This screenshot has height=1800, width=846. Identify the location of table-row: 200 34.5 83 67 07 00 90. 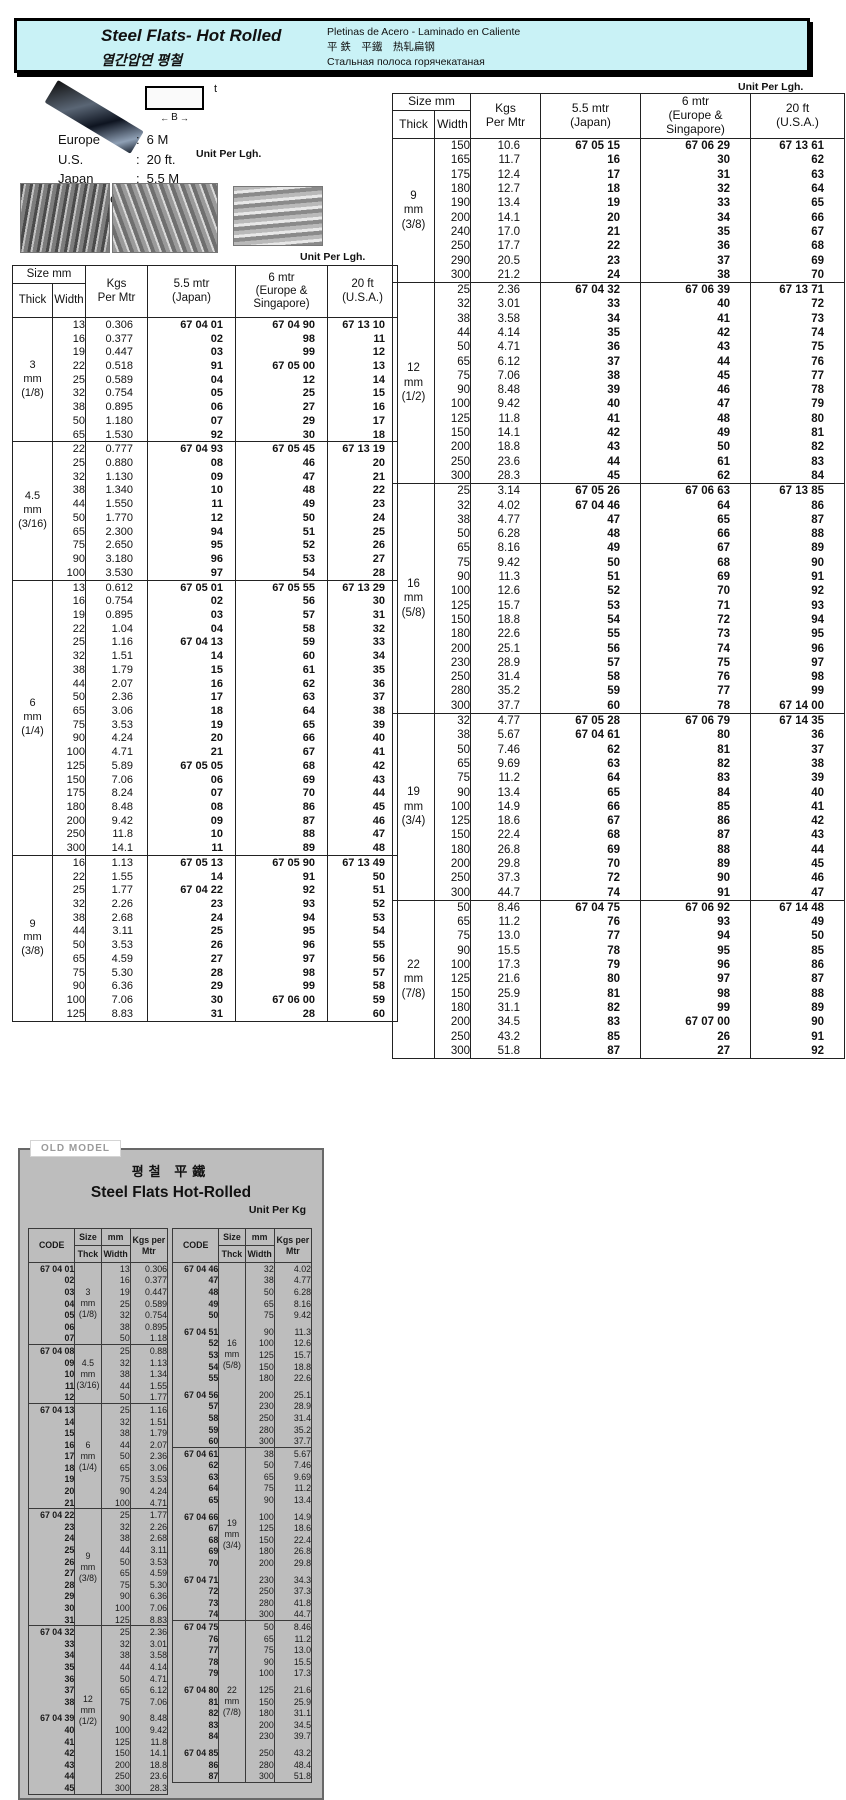
(619, 1022).